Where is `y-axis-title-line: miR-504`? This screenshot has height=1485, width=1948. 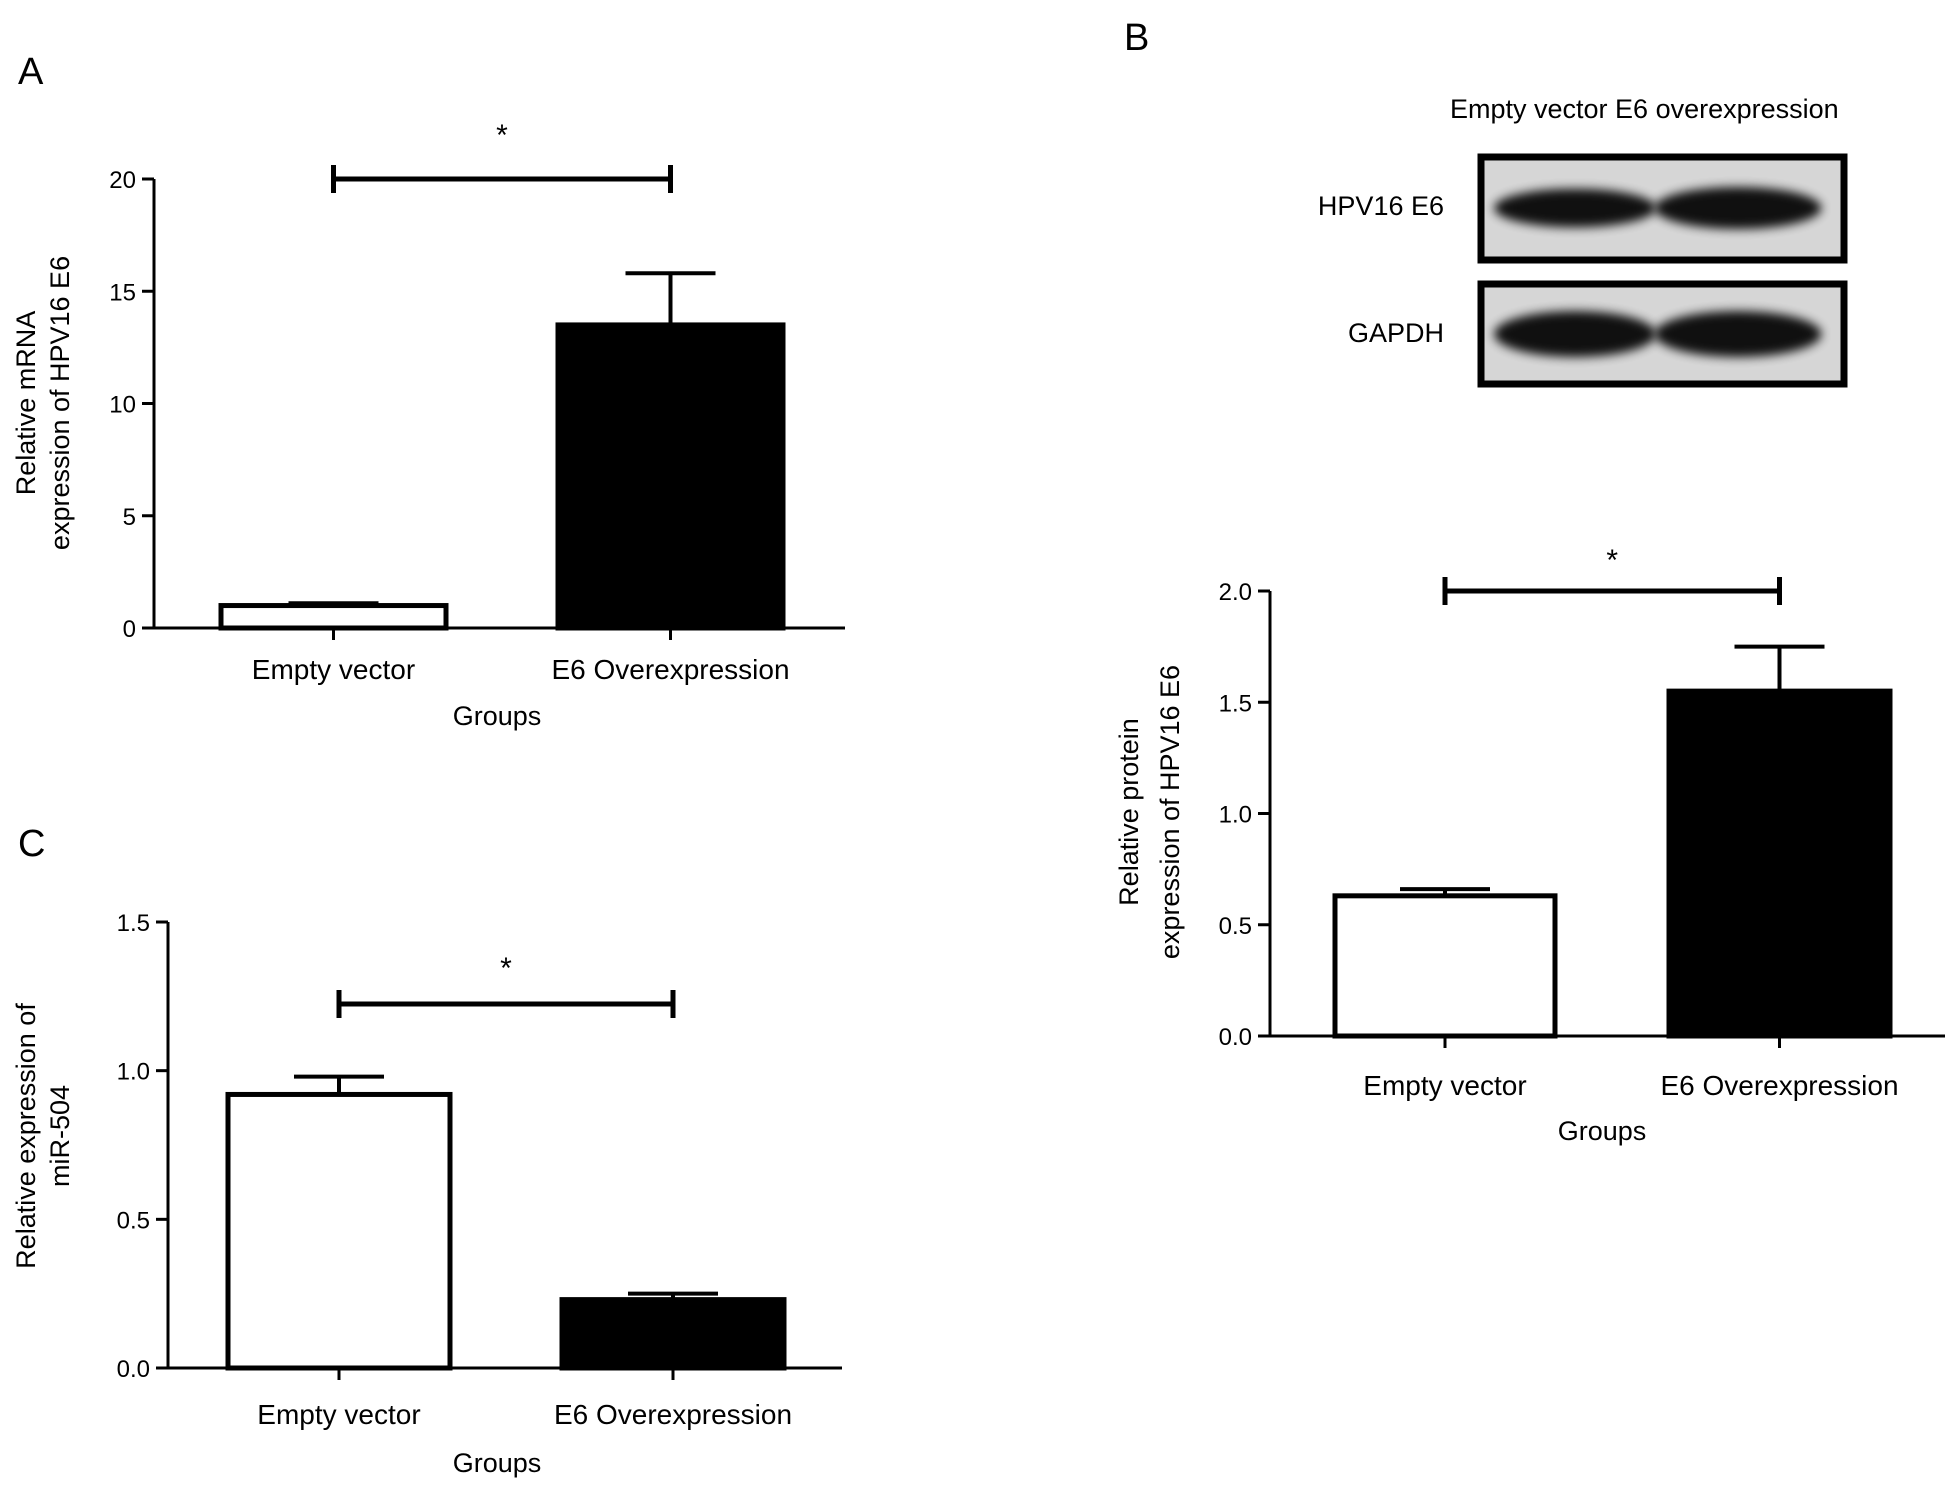
y-axis-title-line: miR-504 is located at coordinates (60, 1136).